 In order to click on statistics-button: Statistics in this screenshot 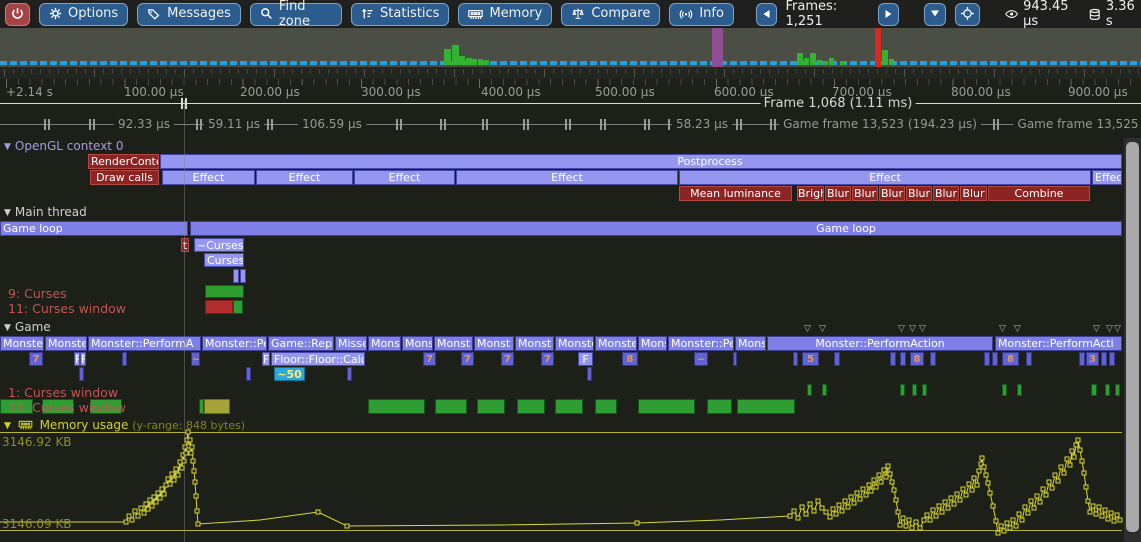, I will do `click(400, 14)`.